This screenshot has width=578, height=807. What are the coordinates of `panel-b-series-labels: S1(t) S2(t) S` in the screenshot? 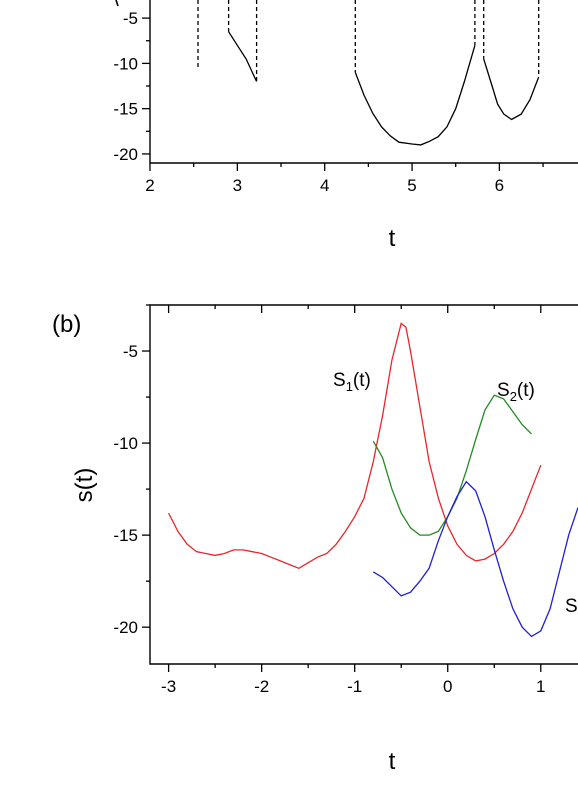 It's located at (455, 493).